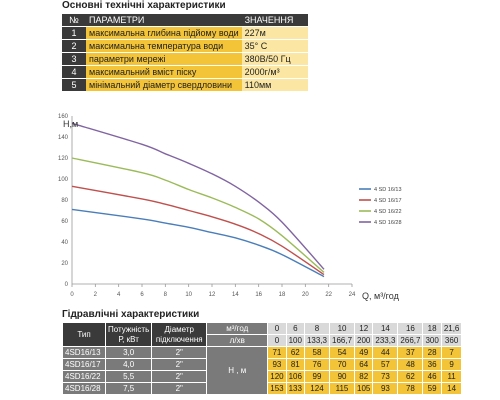 The width and height of the screenshot is (500, 400). What do you see at coordinates (342, 328) in the screenshot?
I see `flow-m3h-cell: 10` at bounding box center [342, 328].